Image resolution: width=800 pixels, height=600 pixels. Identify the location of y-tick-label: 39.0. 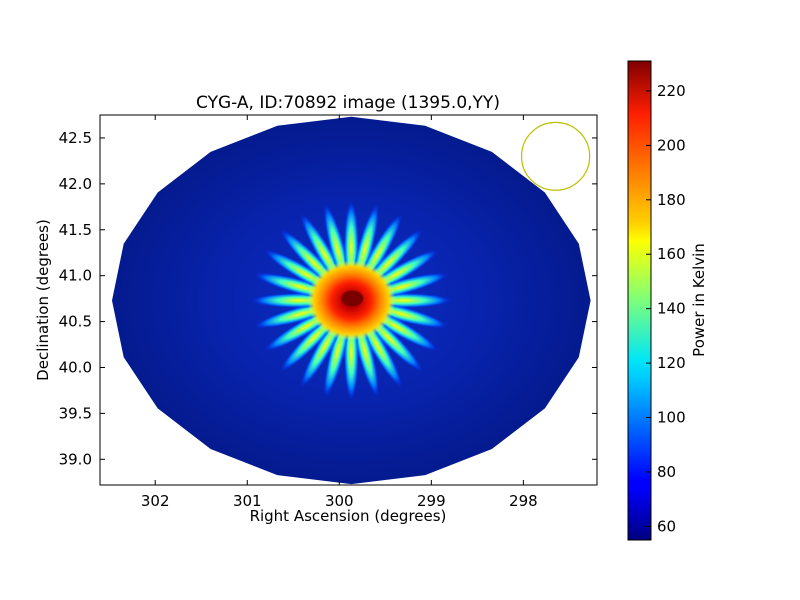
(75, 459).